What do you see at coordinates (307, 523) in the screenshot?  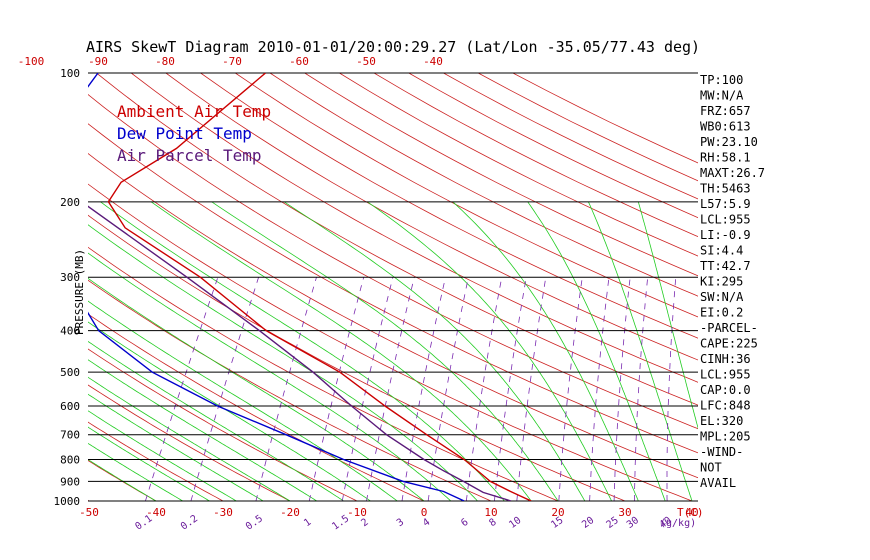 I see `mixing-ratio-tick: 1` at bounding box center [307, 523].